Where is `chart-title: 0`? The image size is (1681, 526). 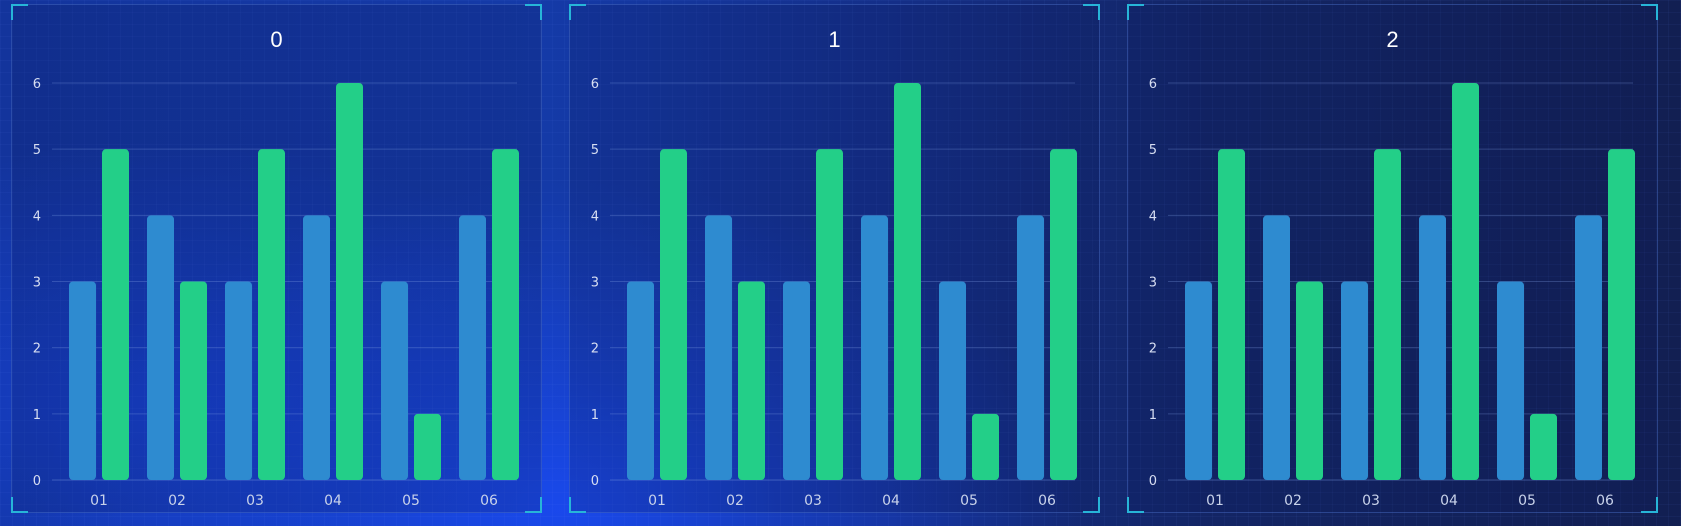 chart-title: 0 is located at coordinates (276, 39).